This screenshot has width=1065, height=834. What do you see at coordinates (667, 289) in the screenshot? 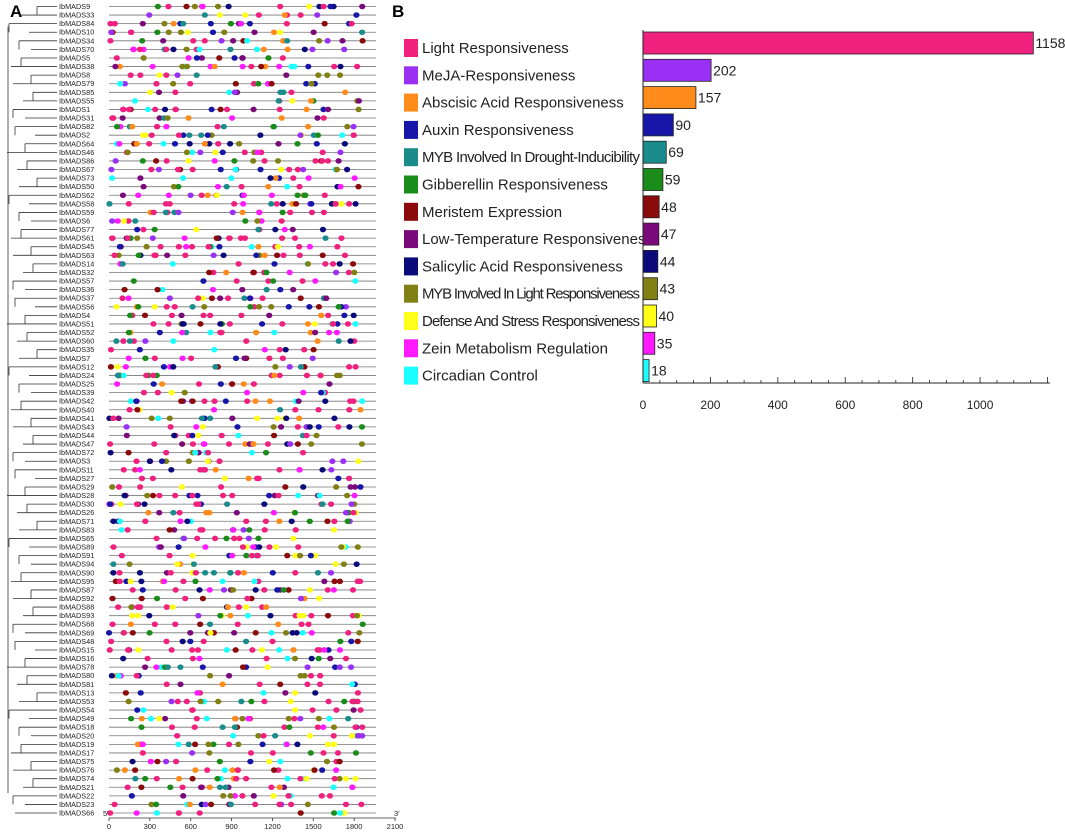
I see `bar-value-label: 43` at bounding box center [667, 289].